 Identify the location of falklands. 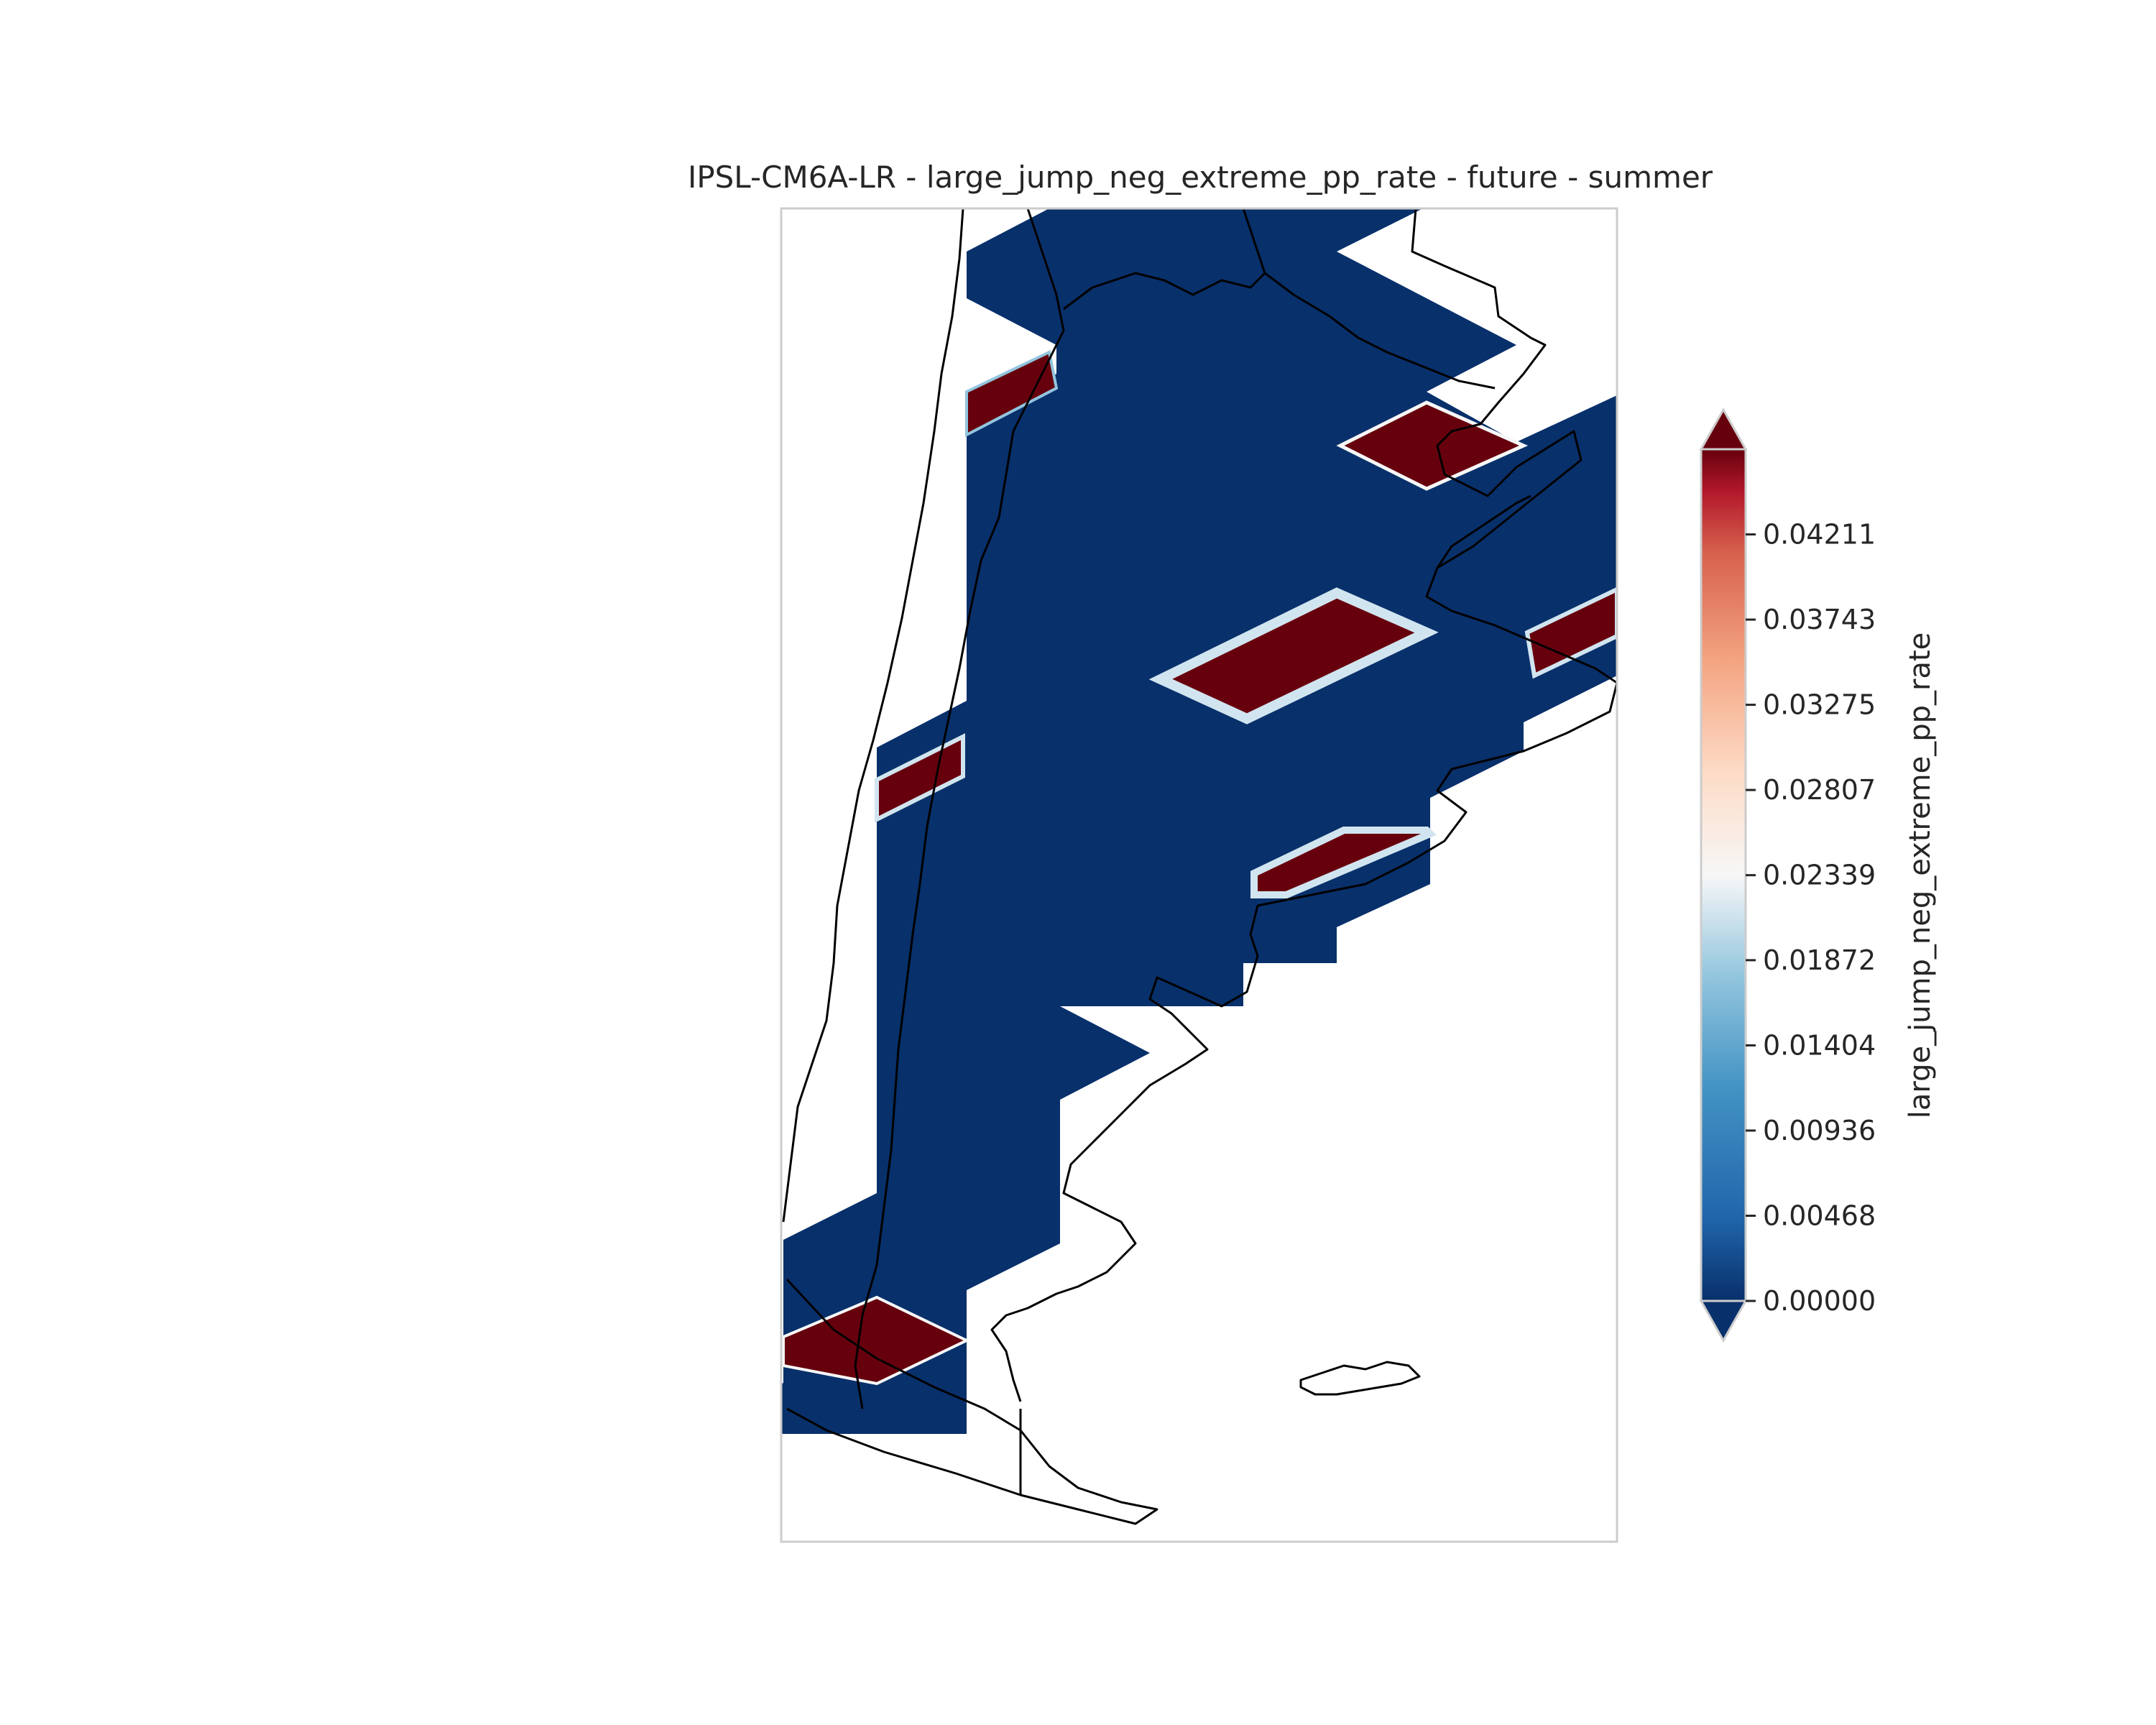
(1360, 1378).